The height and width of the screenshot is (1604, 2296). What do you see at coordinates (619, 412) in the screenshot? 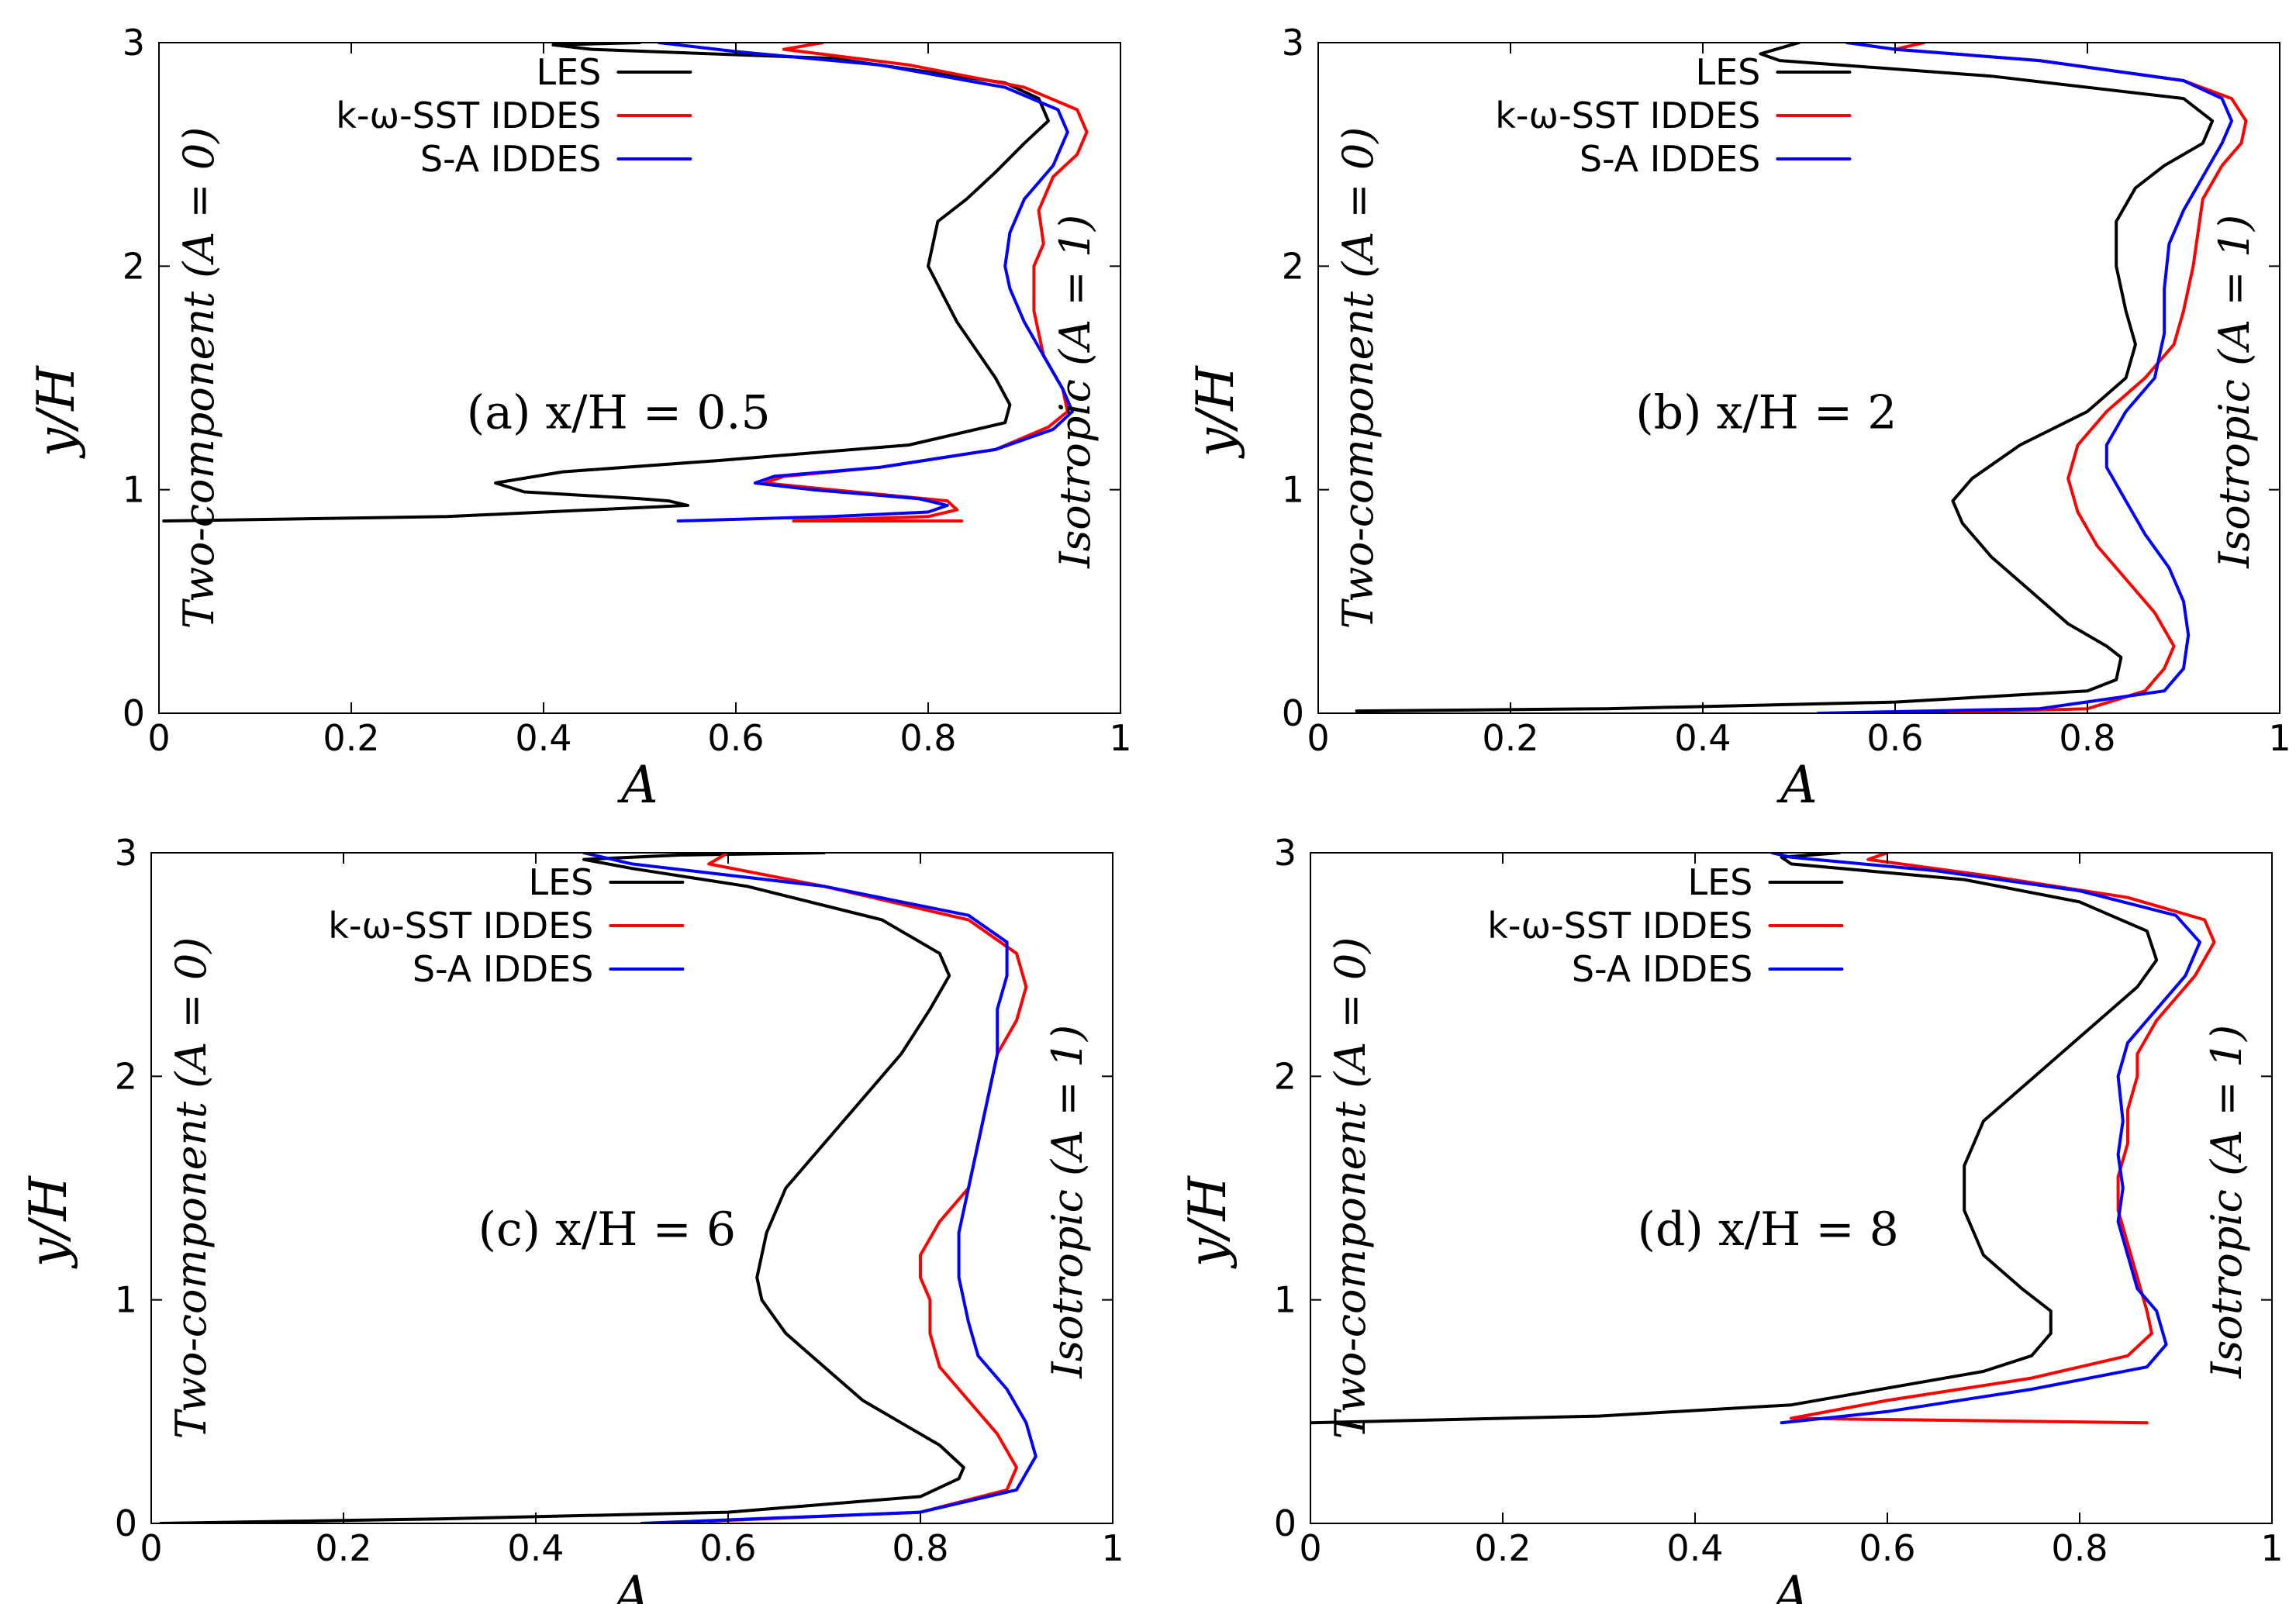
I see `panel-label: (a) x/H = 0.5` at bounding box center [619, 412].